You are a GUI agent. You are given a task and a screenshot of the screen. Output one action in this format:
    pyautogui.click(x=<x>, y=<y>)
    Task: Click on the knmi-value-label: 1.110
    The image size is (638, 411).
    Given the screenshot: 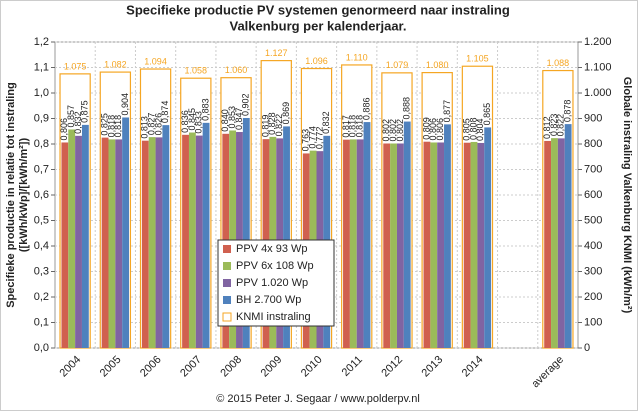 What is the action you would take?
    pyautogui.click(x=357, y=57)
    